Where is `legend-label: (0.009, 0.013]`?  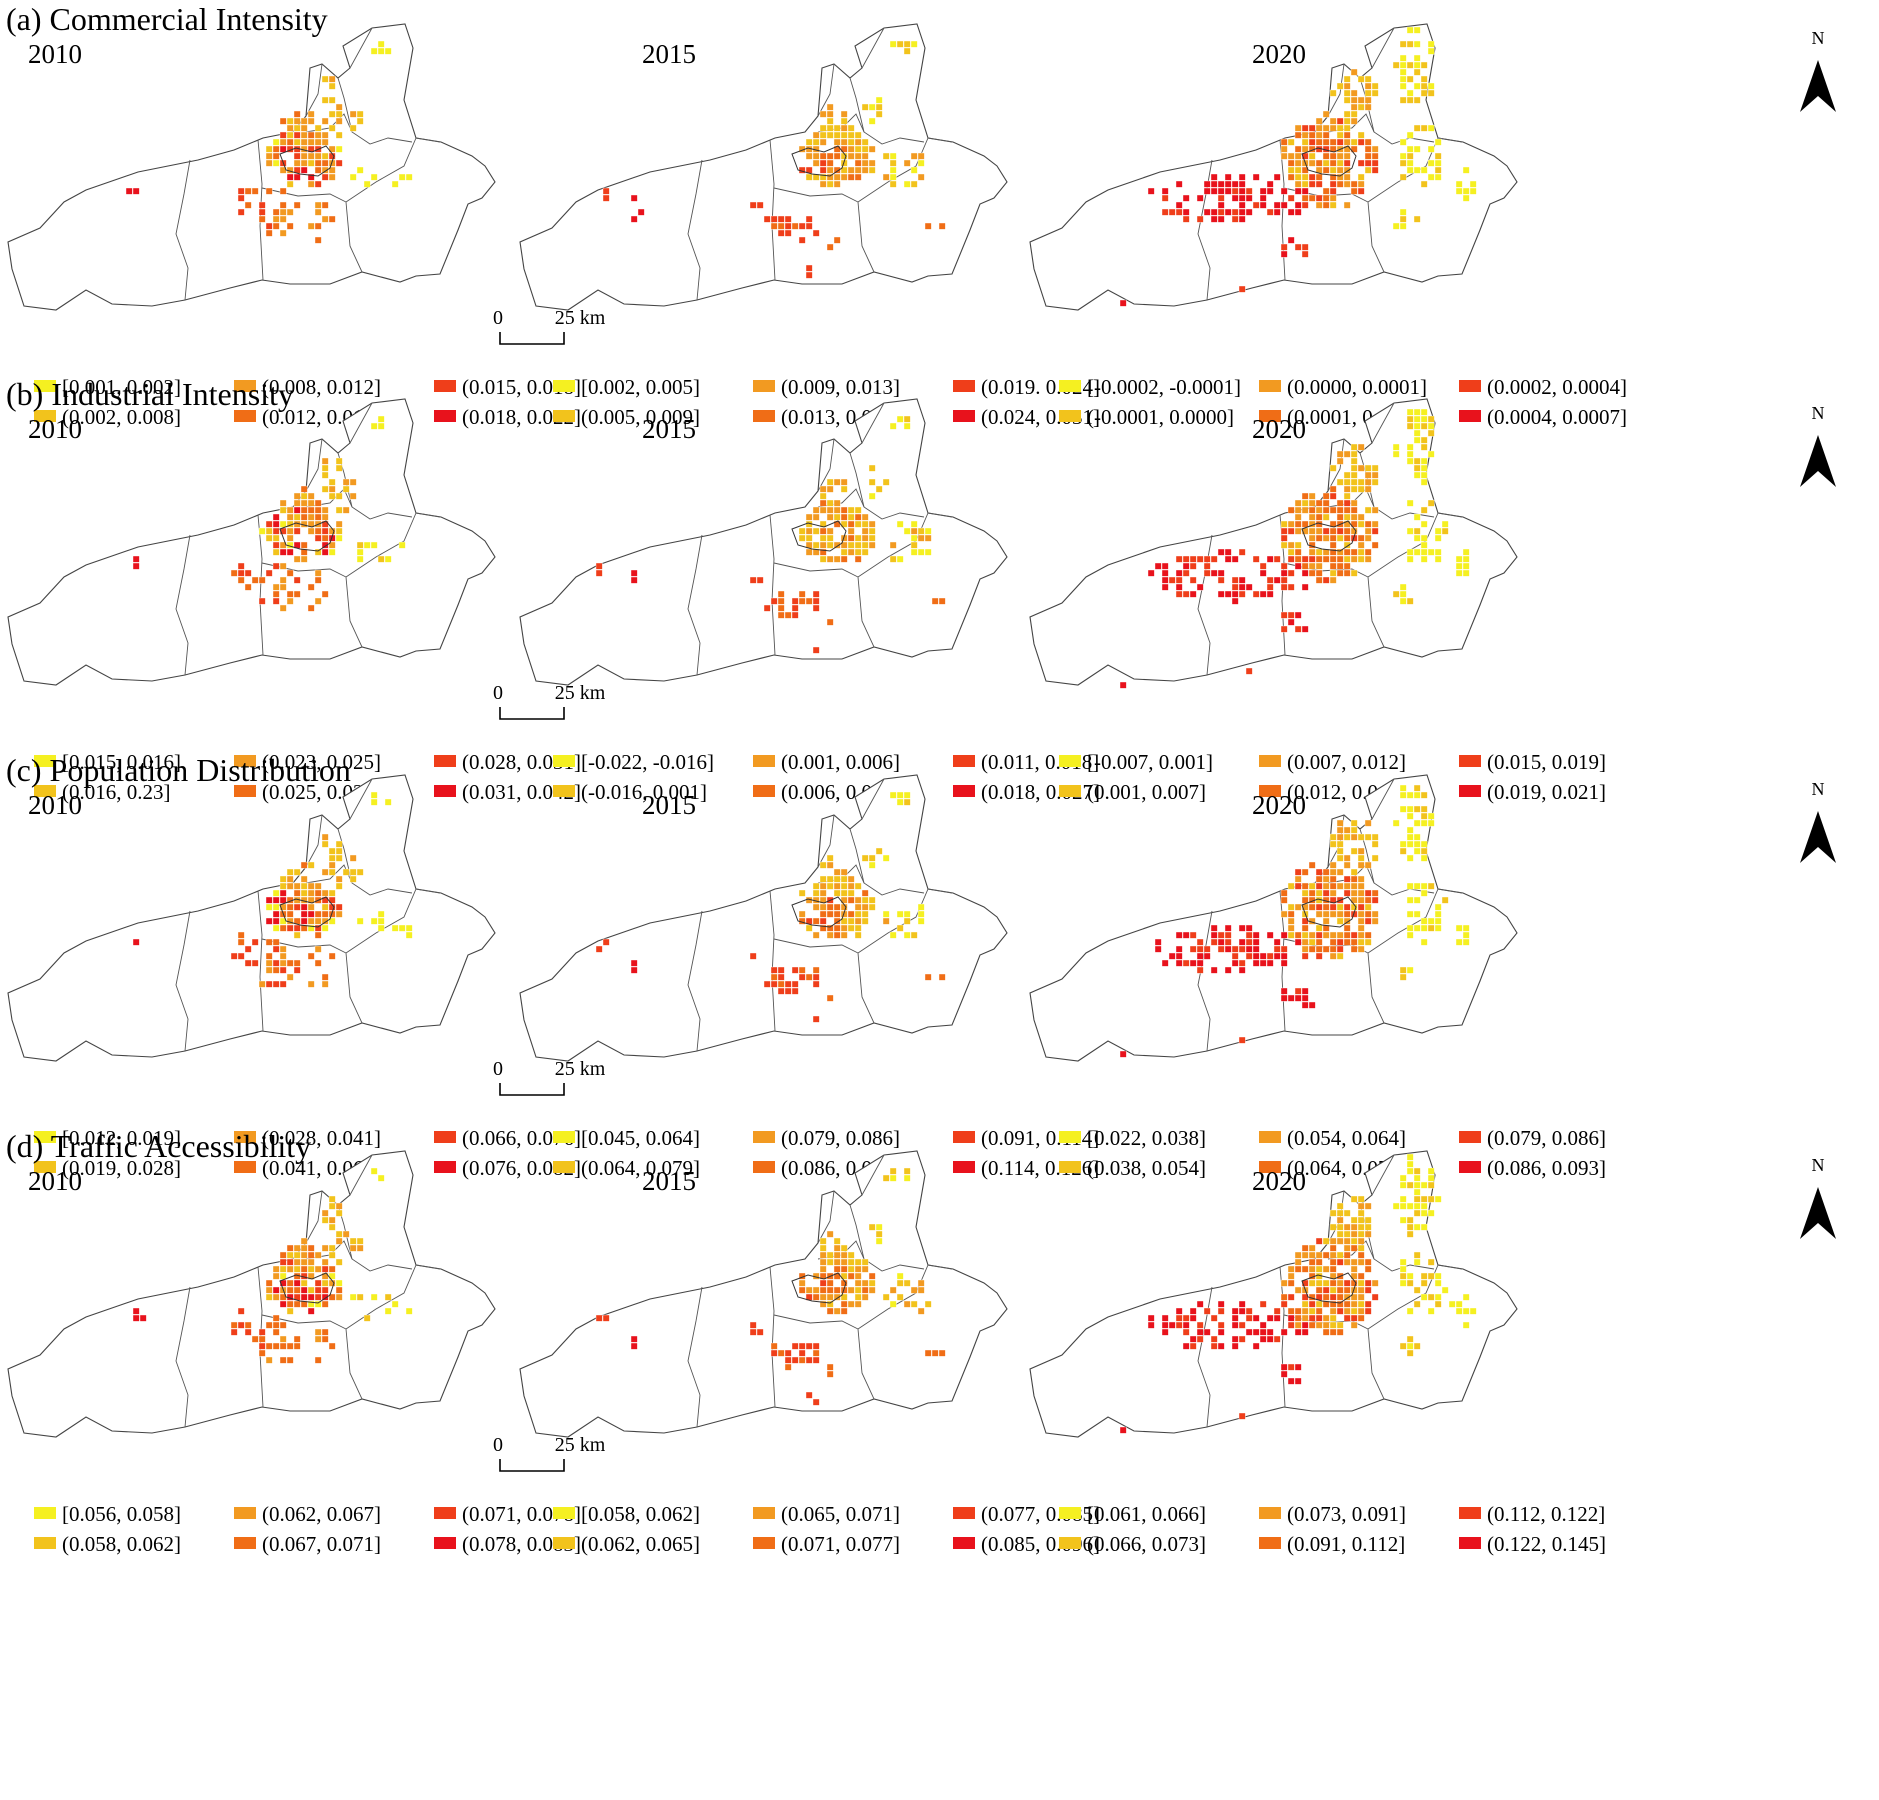
legend-label: (0.009, 0.013] is located at coordinates (840, 387).